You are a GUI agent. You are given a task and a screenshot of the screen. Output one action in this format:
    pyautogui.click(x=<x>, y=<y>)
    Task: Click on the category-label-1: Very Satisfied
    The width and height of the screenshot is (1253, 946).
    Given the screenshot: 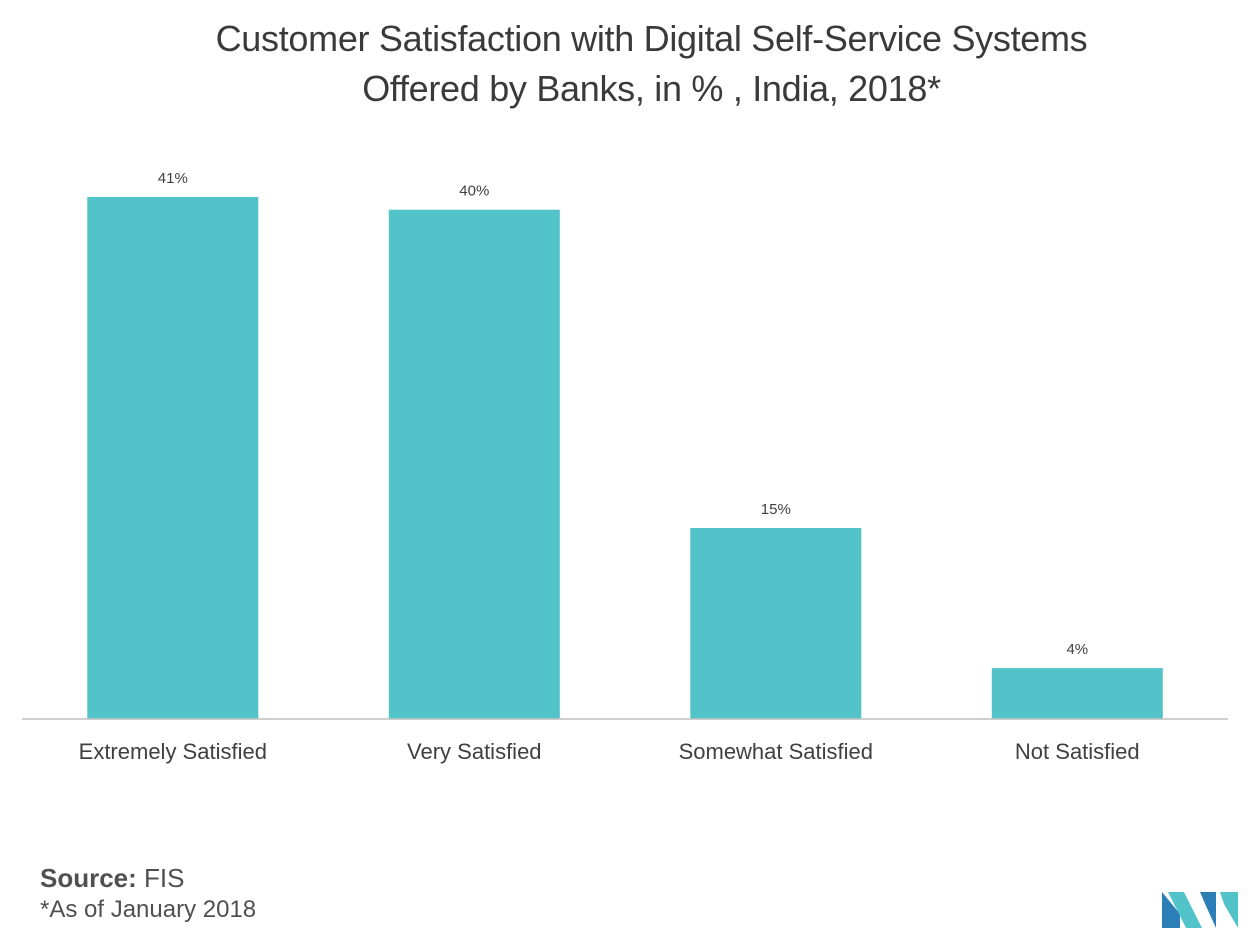 What is the action you would take?
    pyautogui.click(x=474, y=751)
    